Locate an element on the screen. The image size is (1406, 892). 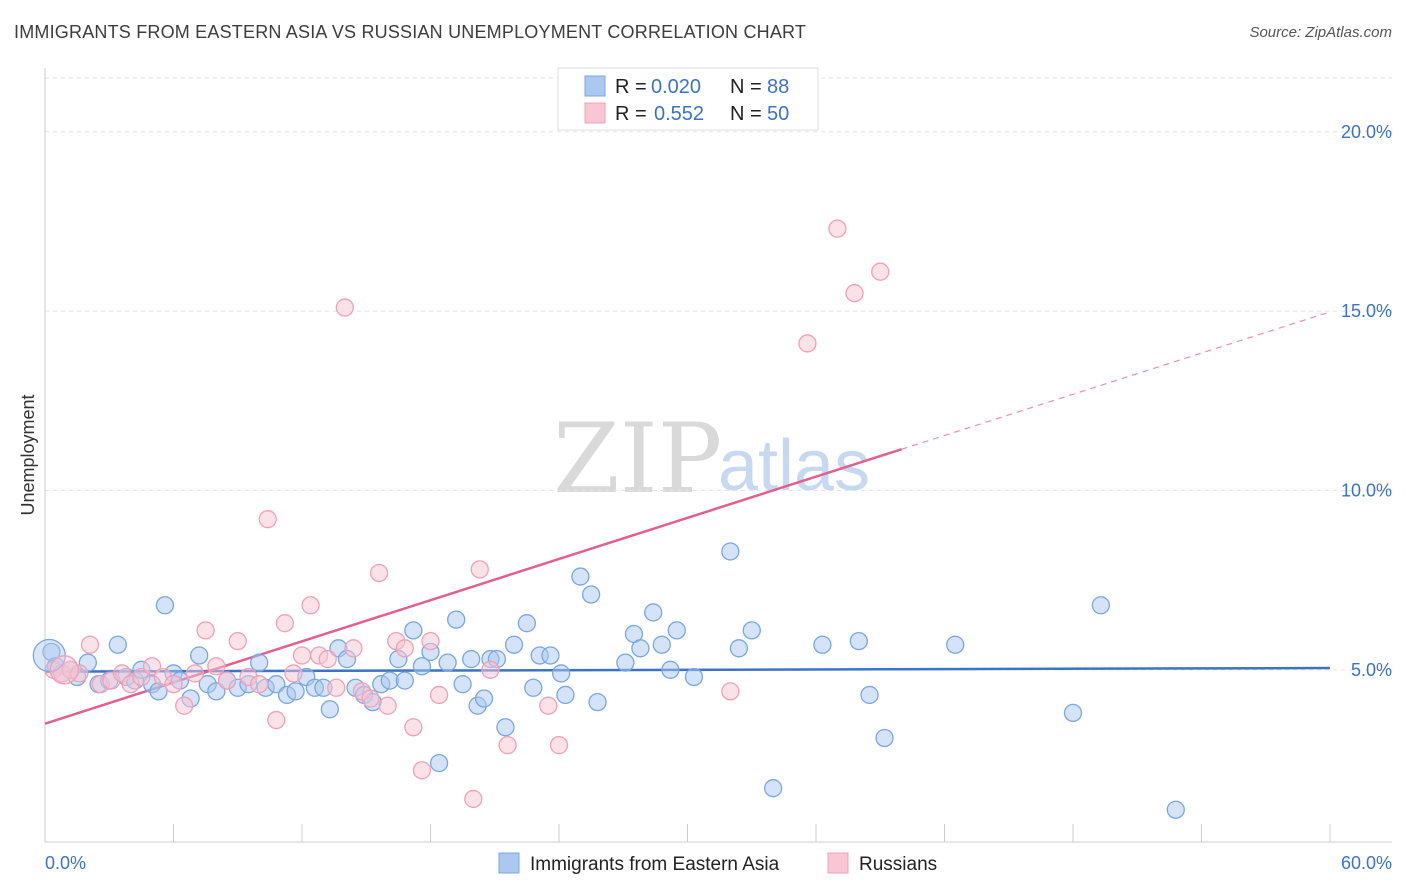
bottom-legend-swatch-immigrants is located at coordinates (509, 863).